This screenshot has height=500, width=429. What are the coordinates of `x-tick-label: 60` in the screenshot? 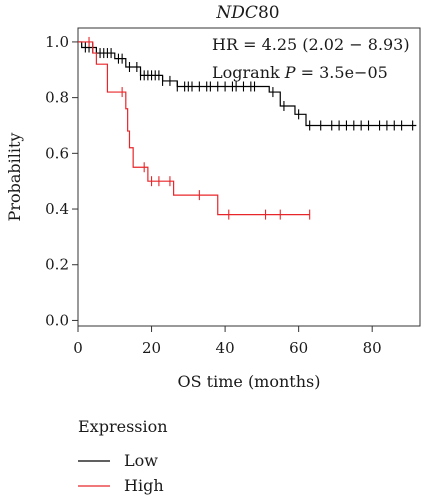 It's located at (298, 348).